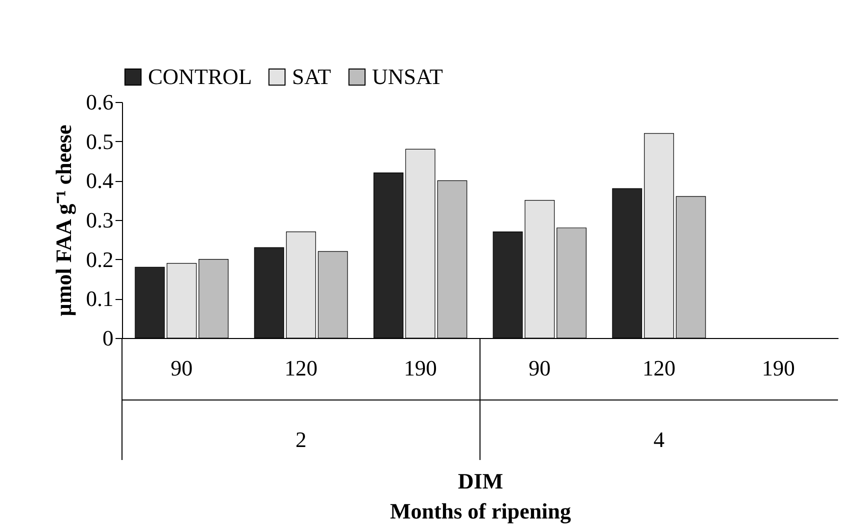 The width and height of the screenshot is (859, 524). I want to click on text: 4, so click(659, 439).